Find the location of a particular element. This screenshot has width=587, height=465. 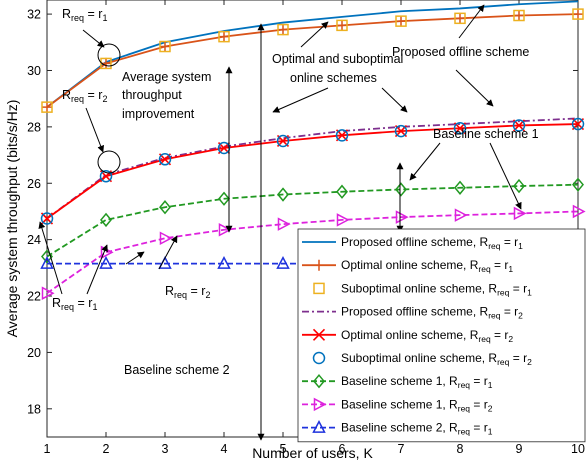

y-tick-label: 28 is located at coordinates (34, 127).